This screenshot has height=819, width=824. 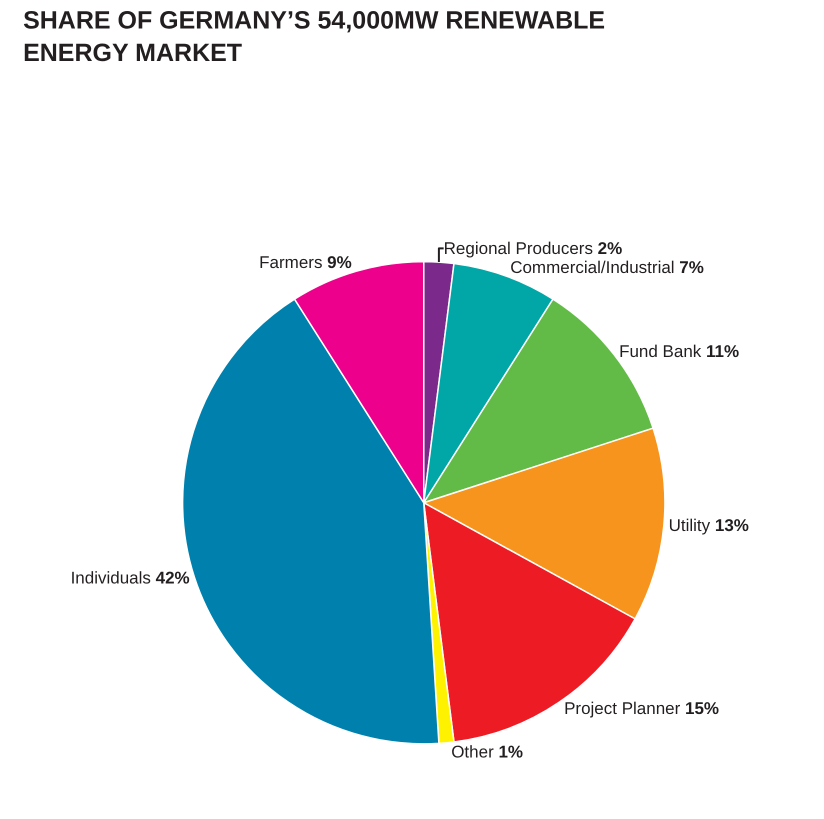 I want to click on data-label: 9%, so click(x=339, y=262).